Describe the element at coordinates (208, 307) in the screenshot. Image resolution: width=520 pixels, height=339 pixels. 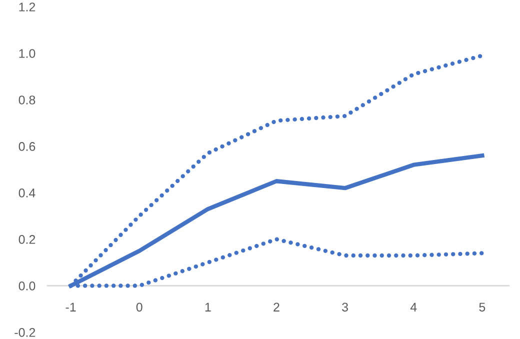
I see `x-tick-label: 1` at that location.